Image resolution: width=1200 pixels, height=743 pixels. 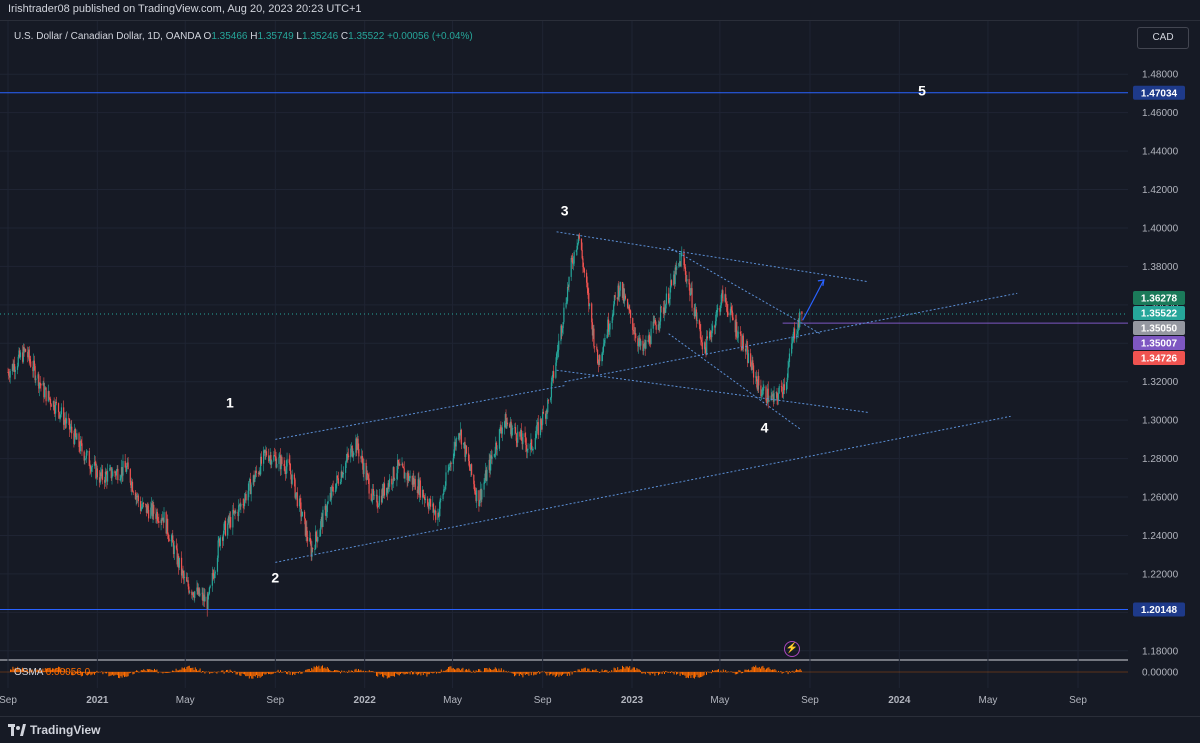 I want to click on price-label-text: 1.36278, so click(x=1159, y=299).